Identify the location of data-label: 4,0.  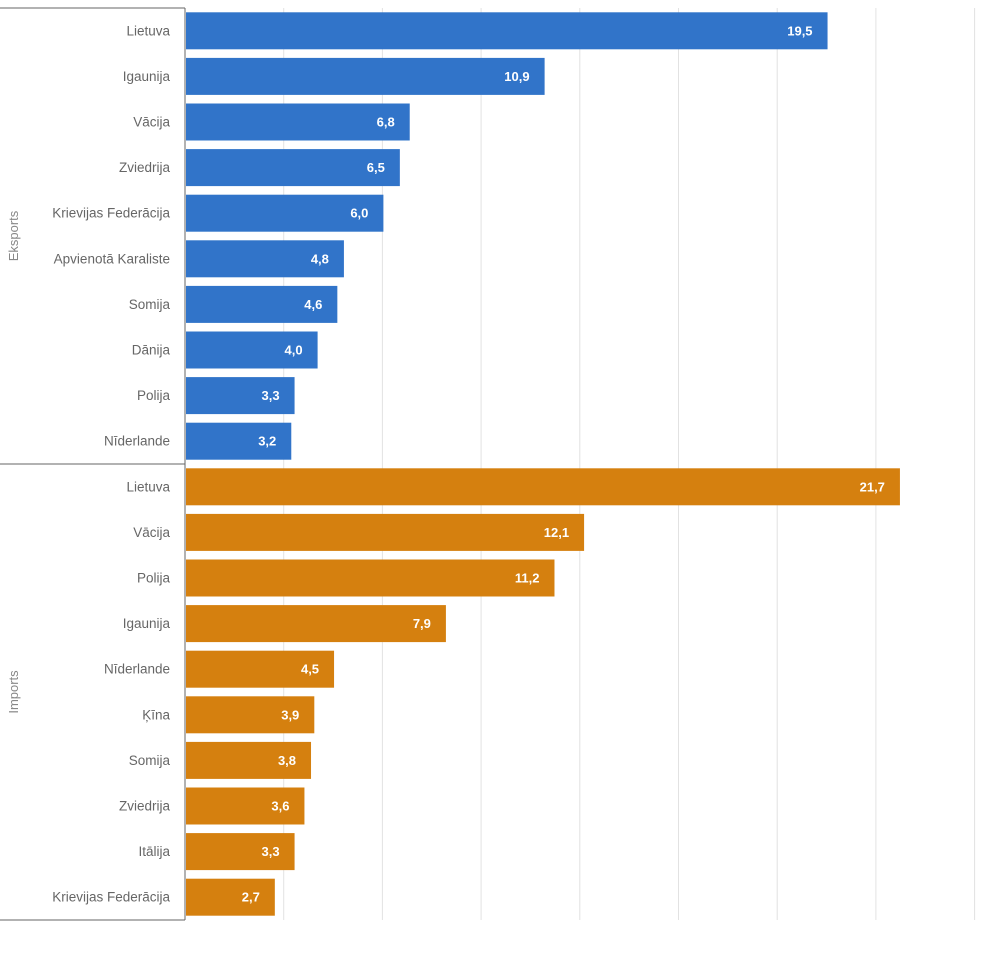
(294, 350).